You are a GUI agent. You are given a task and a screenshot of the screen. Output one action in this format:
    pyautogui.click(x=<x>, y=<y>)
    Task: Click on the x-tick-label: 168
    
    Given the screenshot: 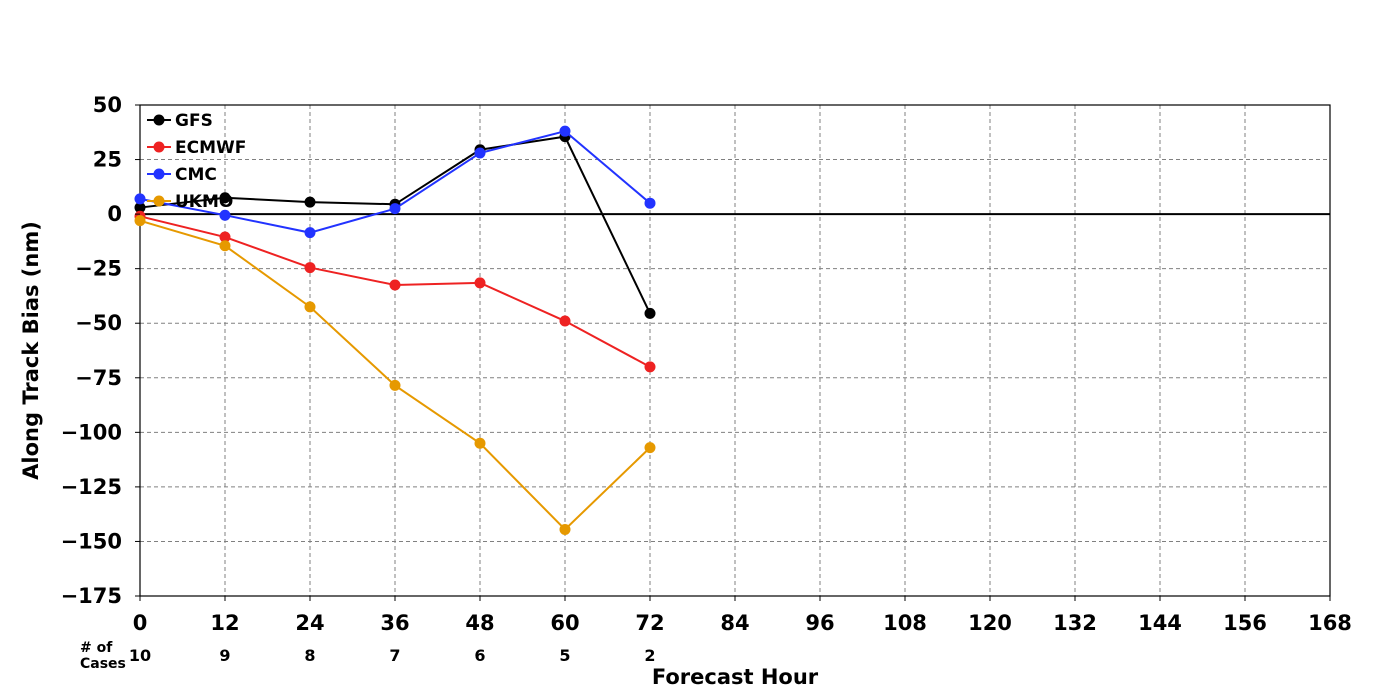 What is the action you would take?
    pyautogui.click(x=1330, y=623)
    